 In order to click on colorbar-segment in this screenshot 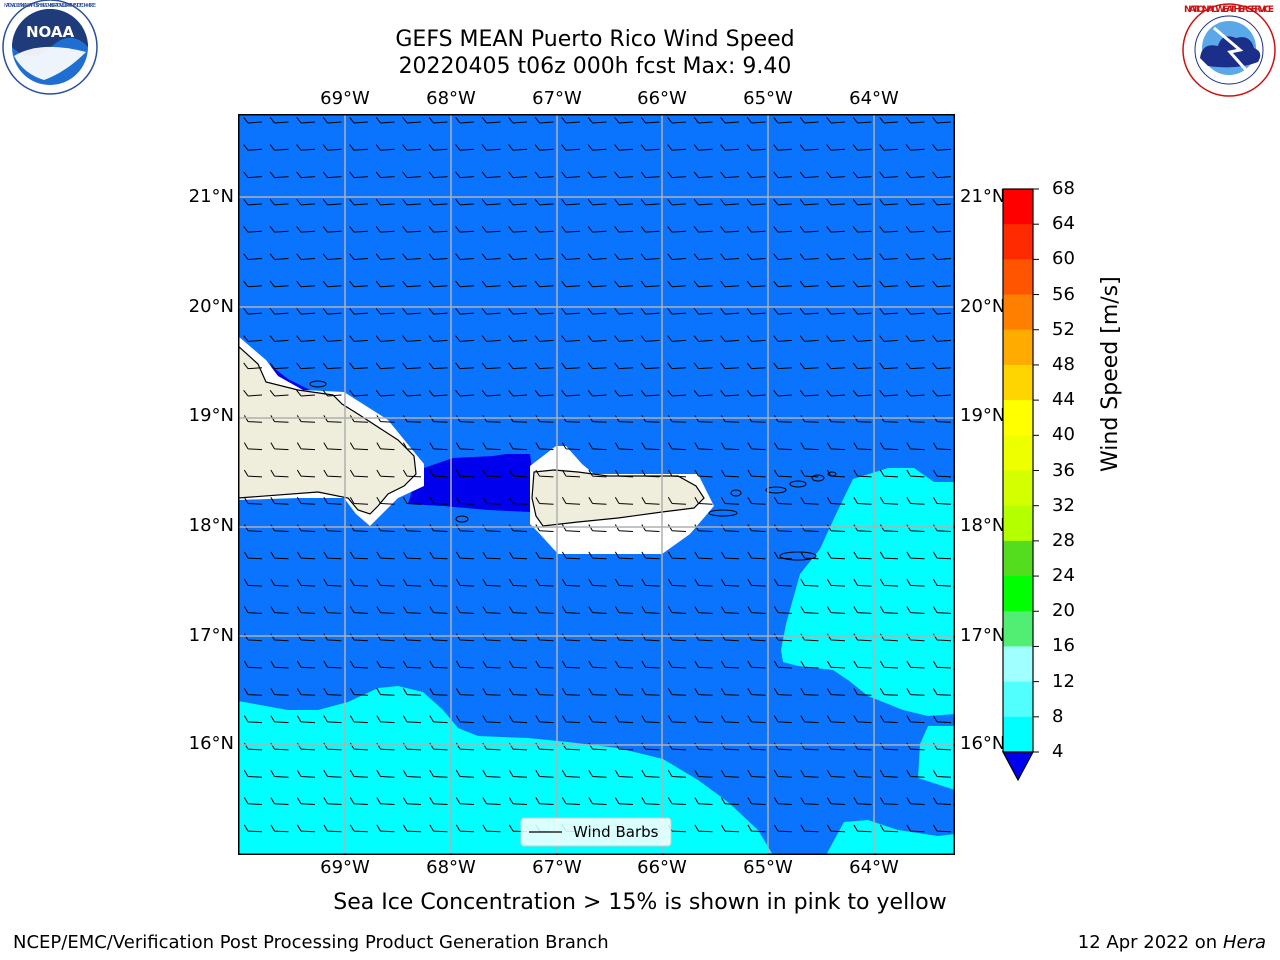, I will do `click(1018, 453)`.